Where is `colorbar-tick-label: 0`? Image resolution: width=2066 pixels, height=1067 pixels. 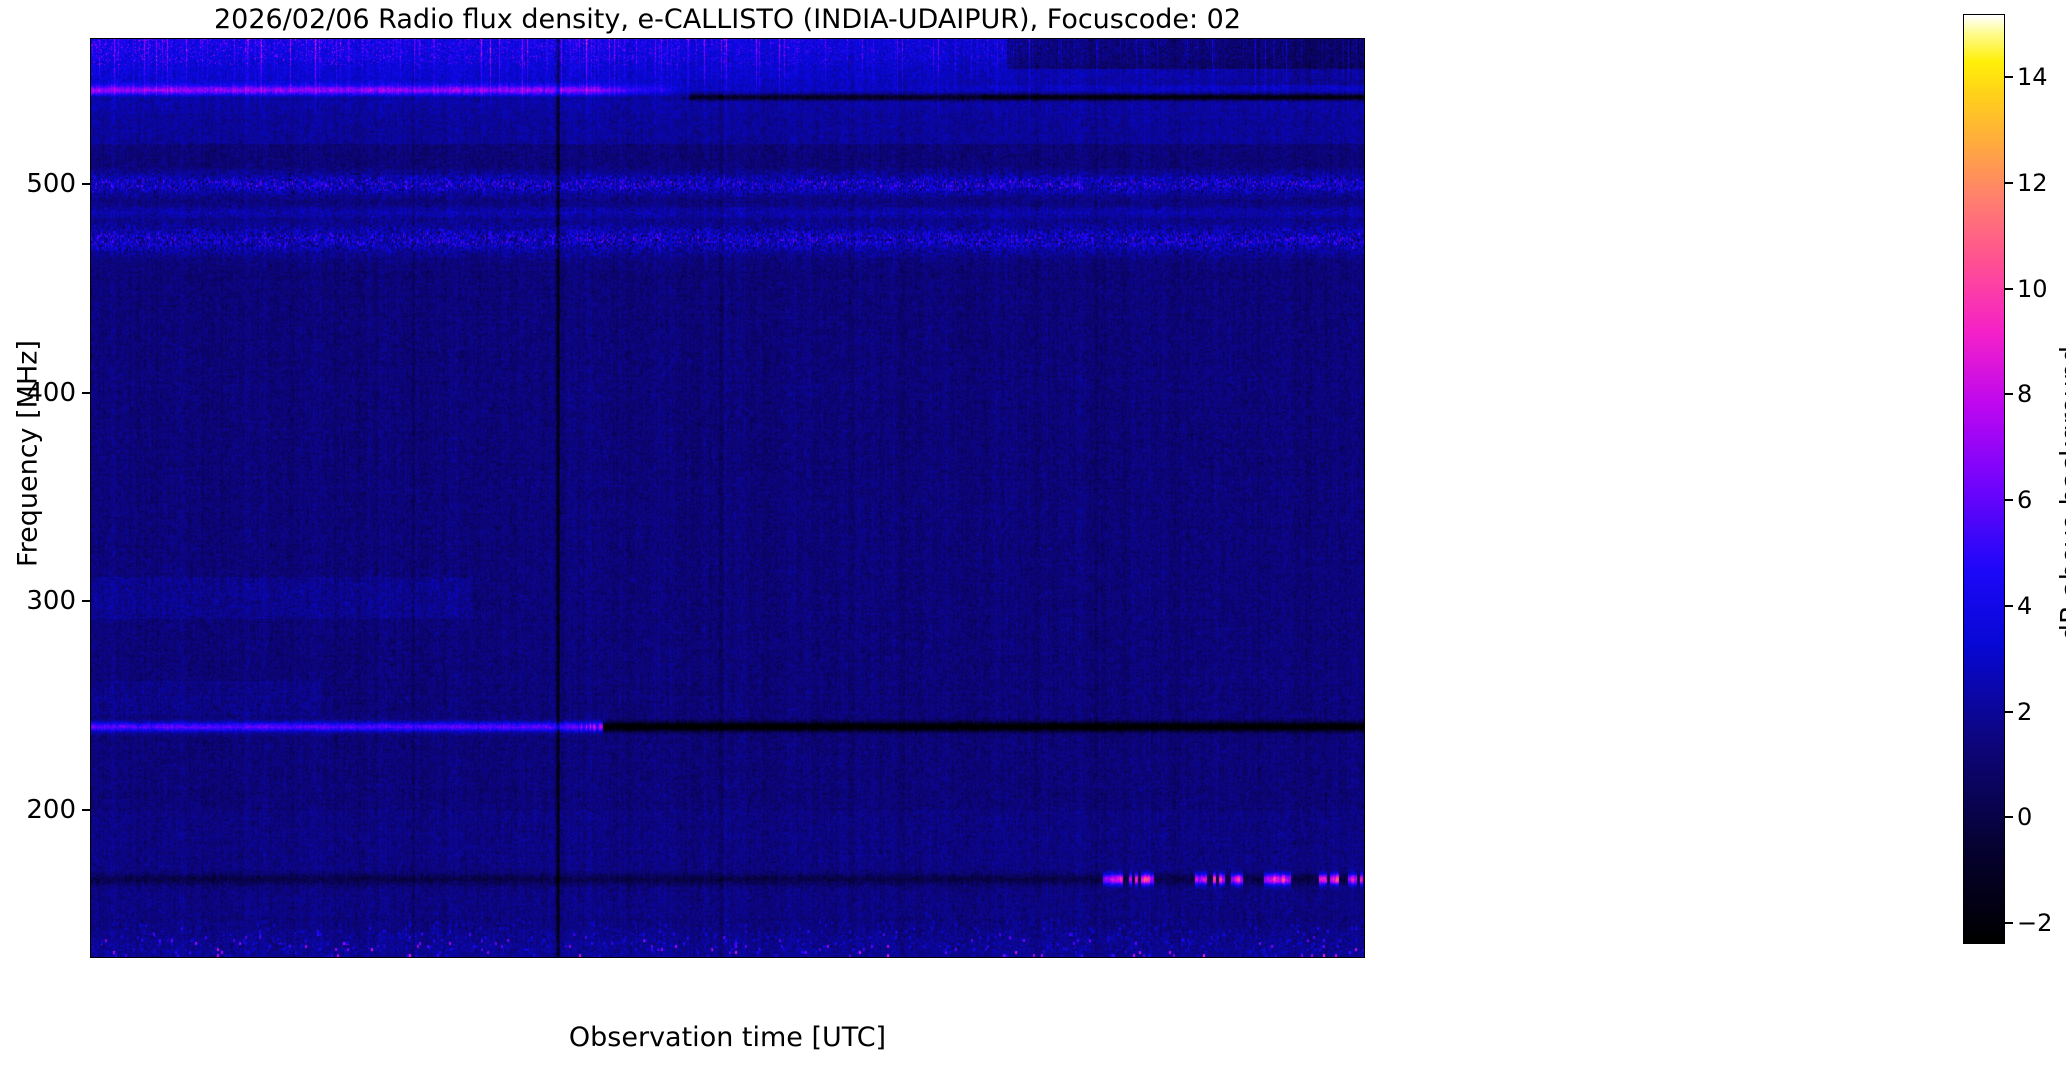 colorbar-tick-label: 0 is located at coordinates (2025, 817).